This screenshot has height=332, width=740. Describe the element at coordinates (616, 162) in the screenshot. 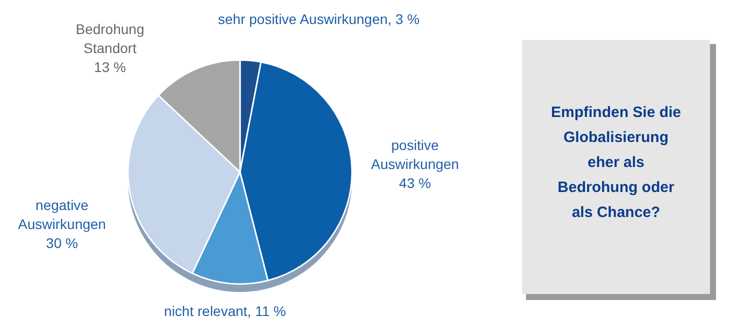

I see `text: Empfinden Sie die Globalisierung eher als Bedrohung oder als Chance?` at that location.